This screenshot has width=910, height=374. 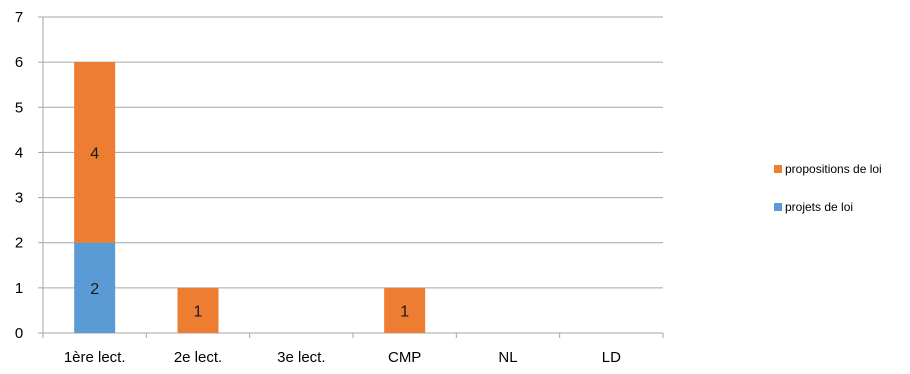 What do you see at coordinates (198, 357) in the screenshot?
I see `x-tick-label: 2e lect.` at bounding box center [198, 357].